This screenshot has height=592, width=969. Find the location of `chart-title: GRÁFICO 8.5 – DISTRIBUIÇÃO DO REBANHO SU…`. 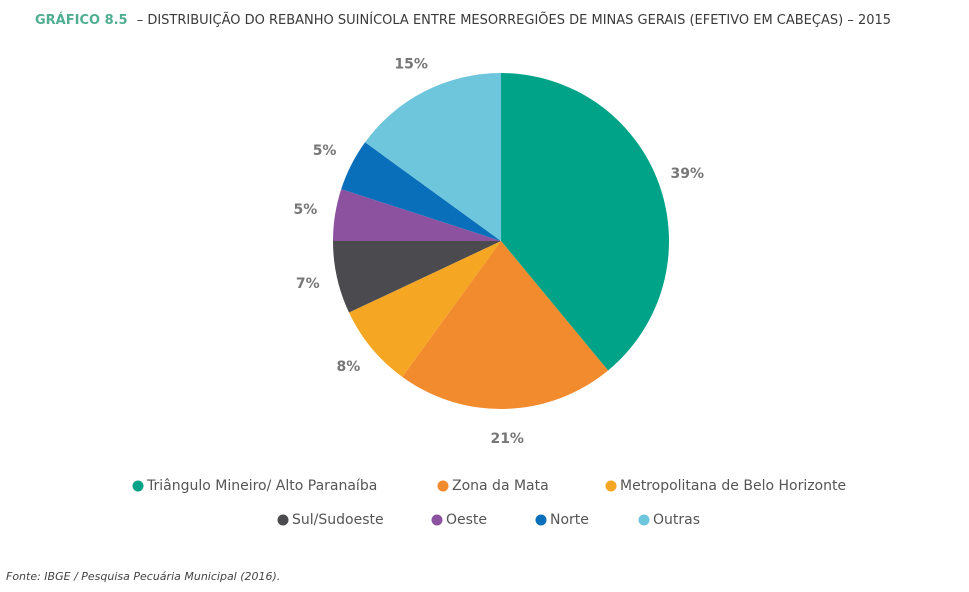

chart-title: GRÁFICO 8.5 – DISTRIBUIÇÃO DO REBANHO SU… is located at coordinates (463, 19).